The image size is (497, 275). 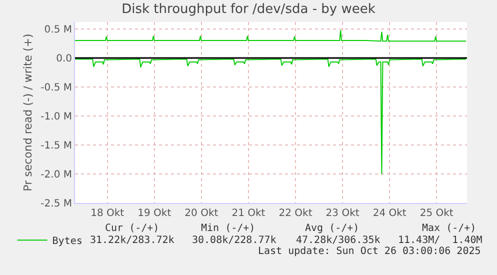 I want to click on text: Last update: Sun Oct 26 03:00:06 2025, so click(x=369, y=251).